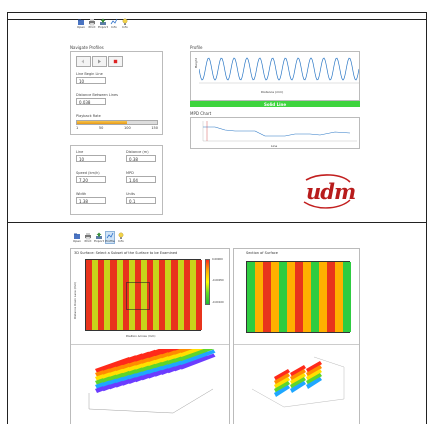 The image size is (435, 424). Describe the element at coordinates (196, 47) in the screenshot. I see `profile-chart-title: Profile` at that location.